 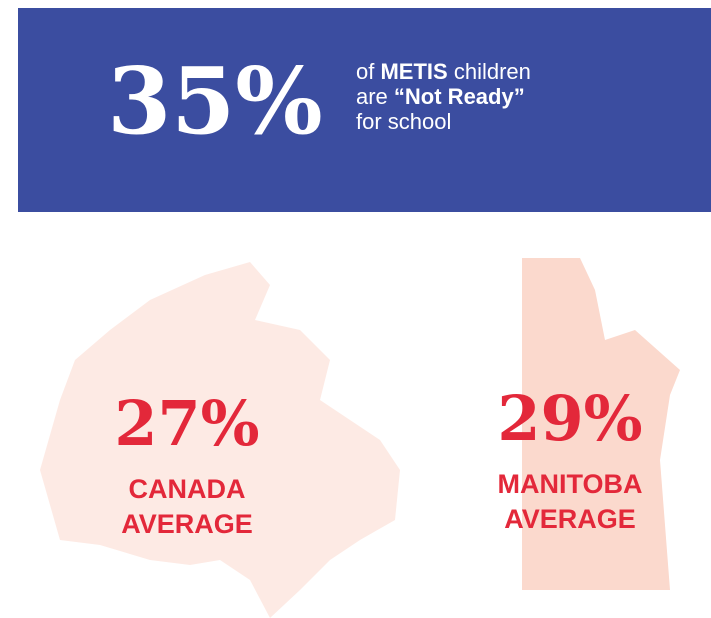 I want to click on canada-stat: 27%, so click(x=186, y=423).